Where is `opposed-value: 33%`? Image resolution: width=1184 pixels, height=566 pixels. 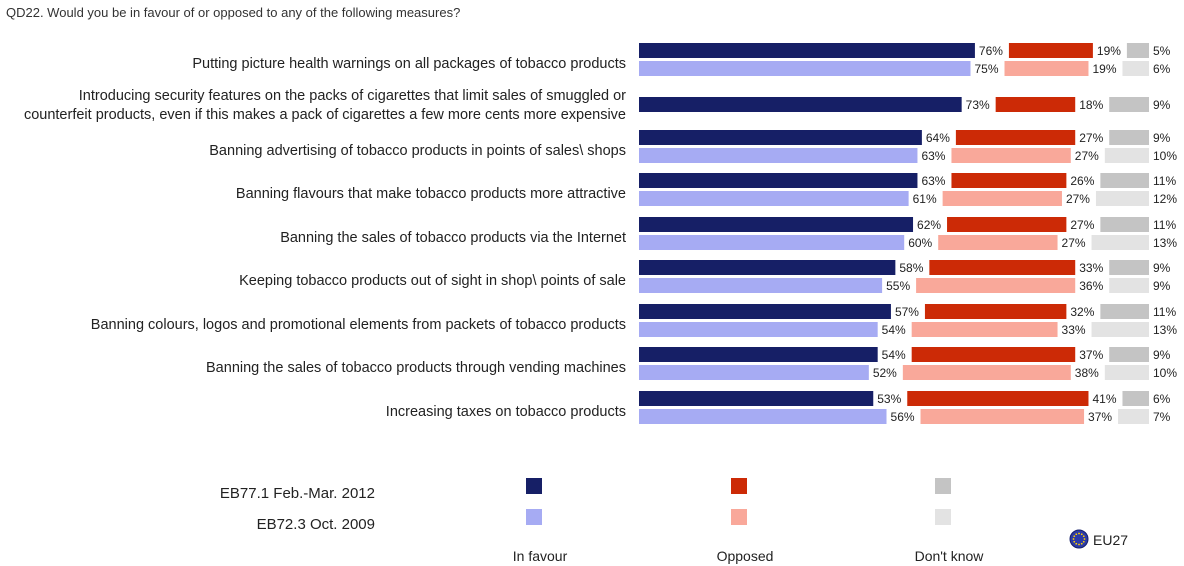 opposed-value: 33% is located at coordinates (1074, 330).